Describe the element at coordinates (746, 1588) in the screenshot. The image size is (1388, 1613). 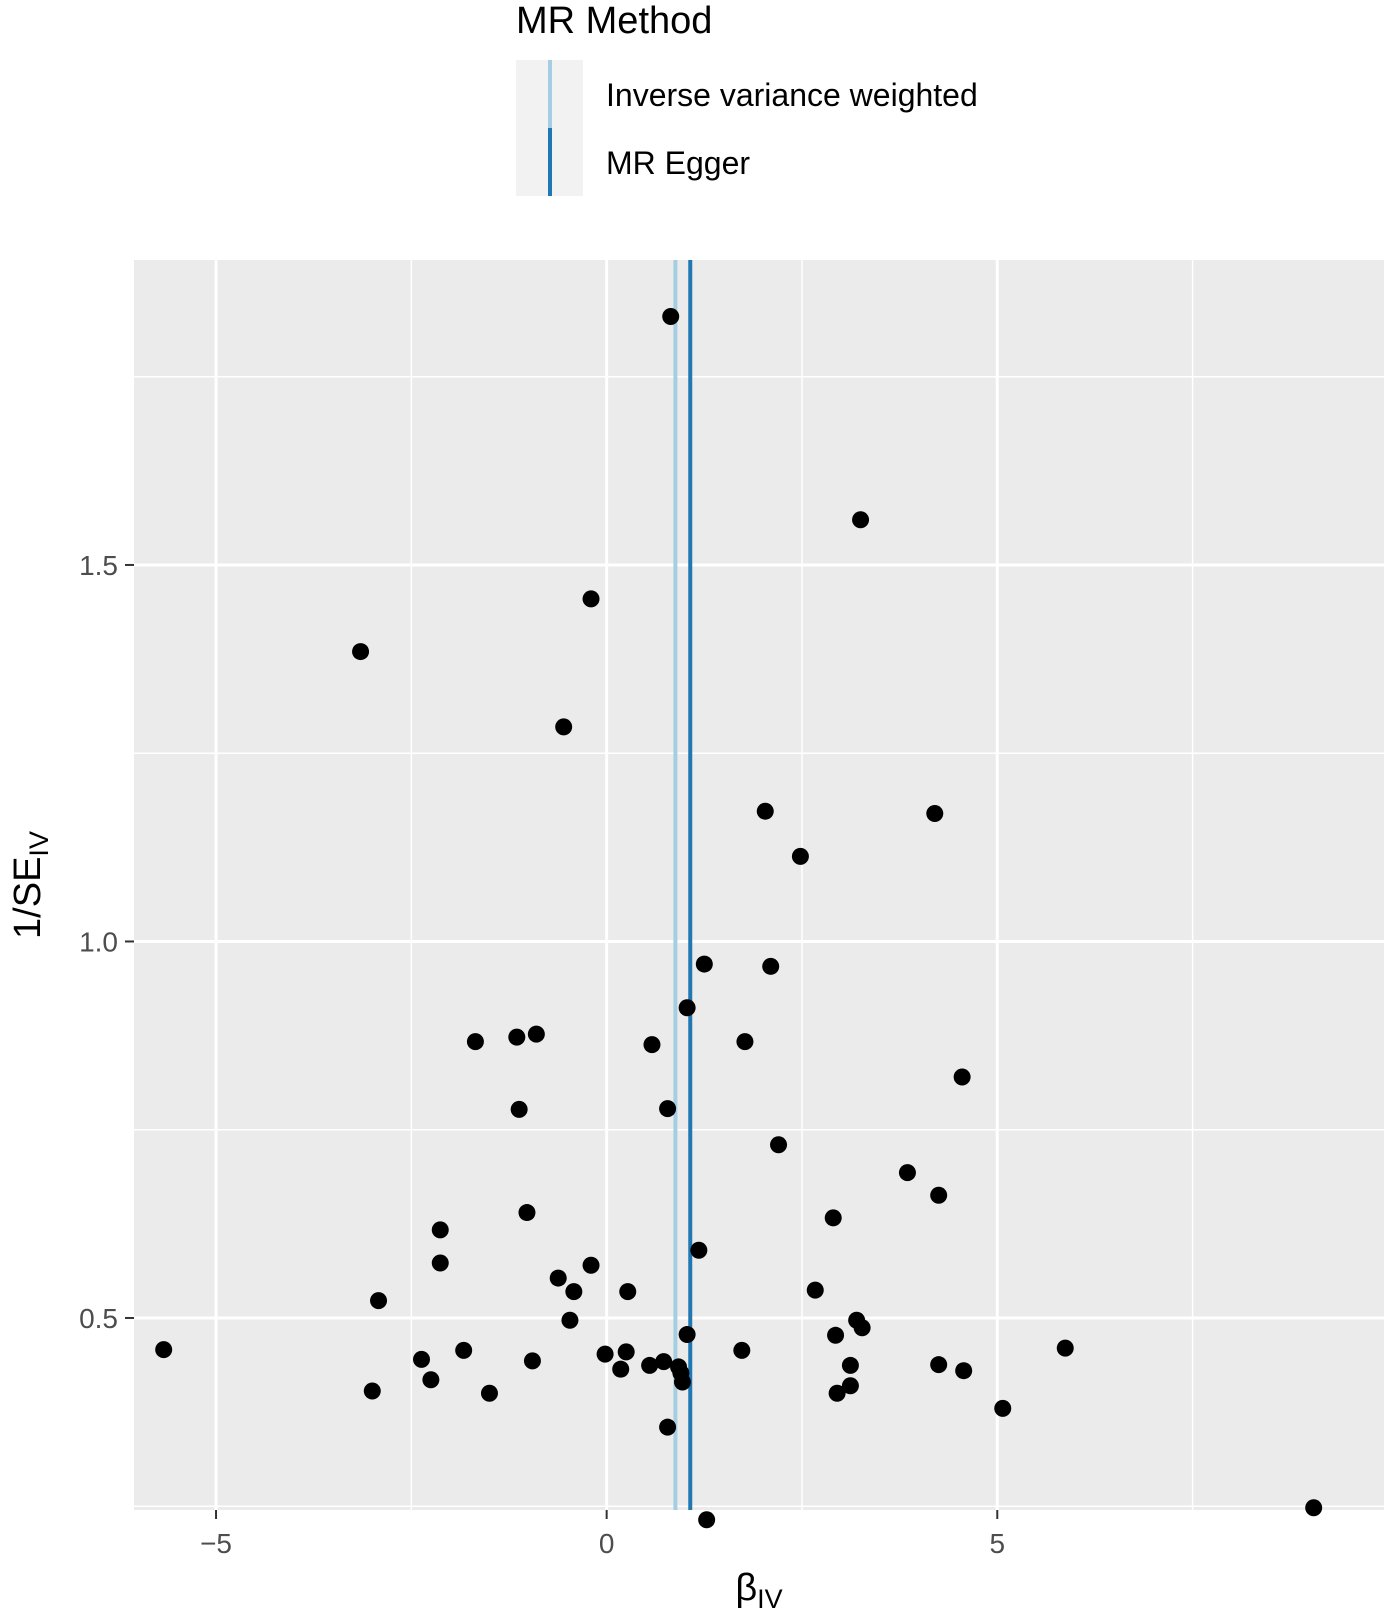
I see `x-axis-title-main: β` at that location.